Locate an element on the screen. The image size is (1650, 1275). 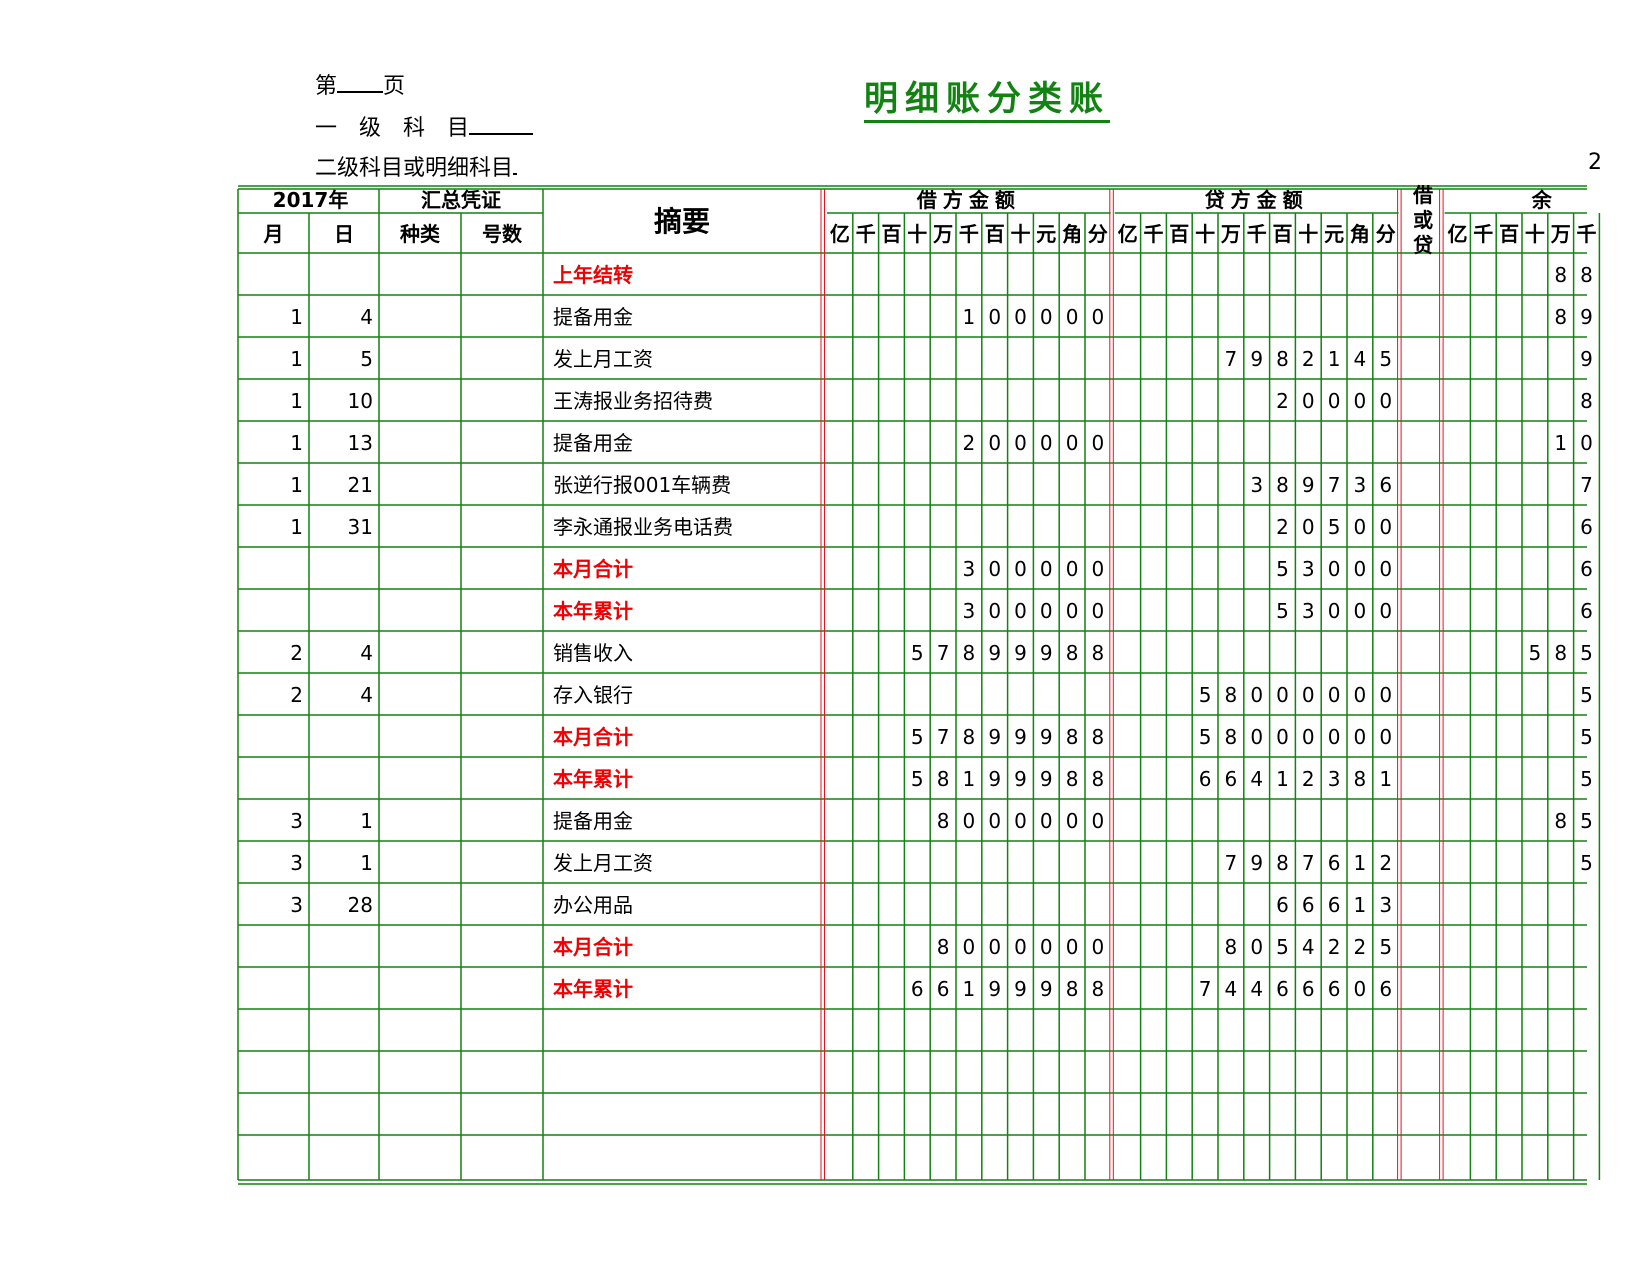
credit-unit-label: 十 is located at coordinates (1308, 234).